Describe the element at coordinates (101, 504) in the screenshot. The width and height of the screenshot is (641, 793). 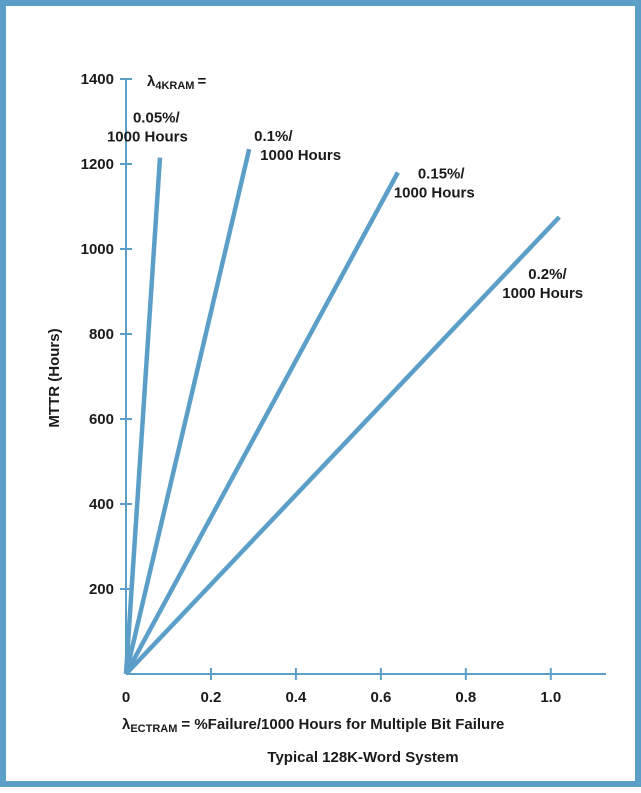
I see `y-tick-label: 400` at that location.